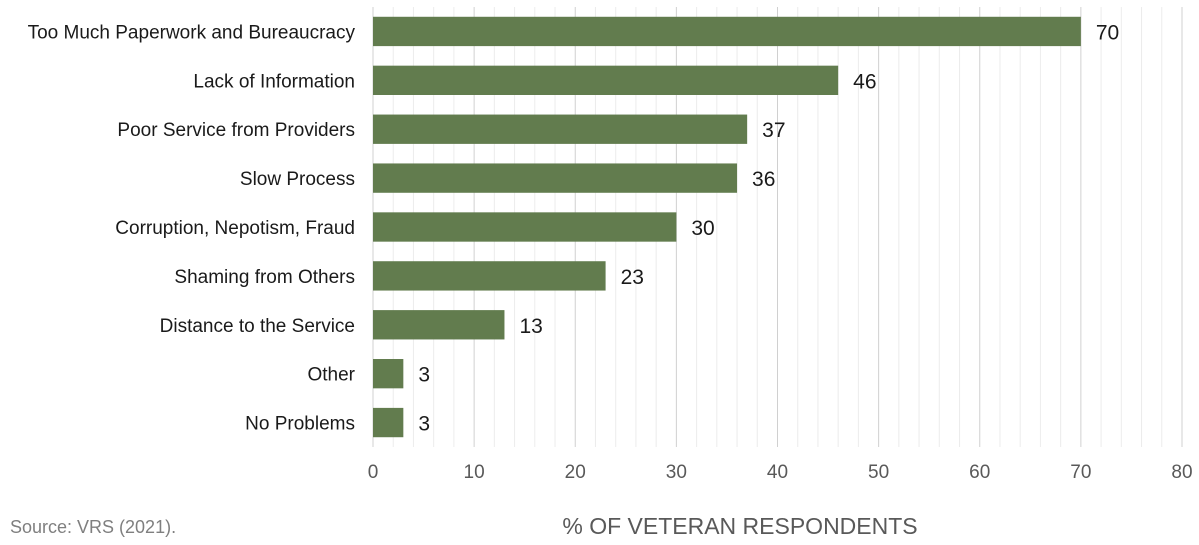  Describe the element at coordinates (274, 81) in the screenshot. I see `category-label: Lack of Information` at that location.